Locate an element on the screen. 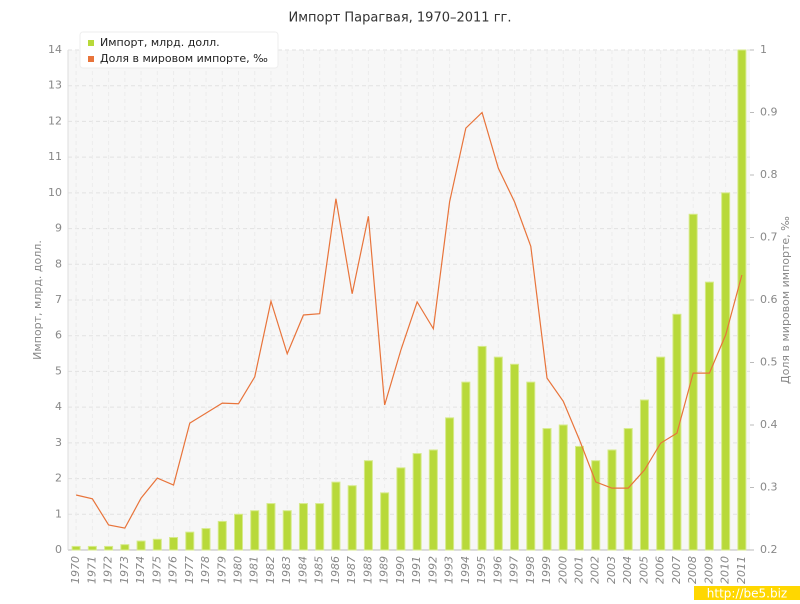 The width and height of the screenshot is (800, 604). y2-tick-label: 0.2 is located at coordinates (769, 549).